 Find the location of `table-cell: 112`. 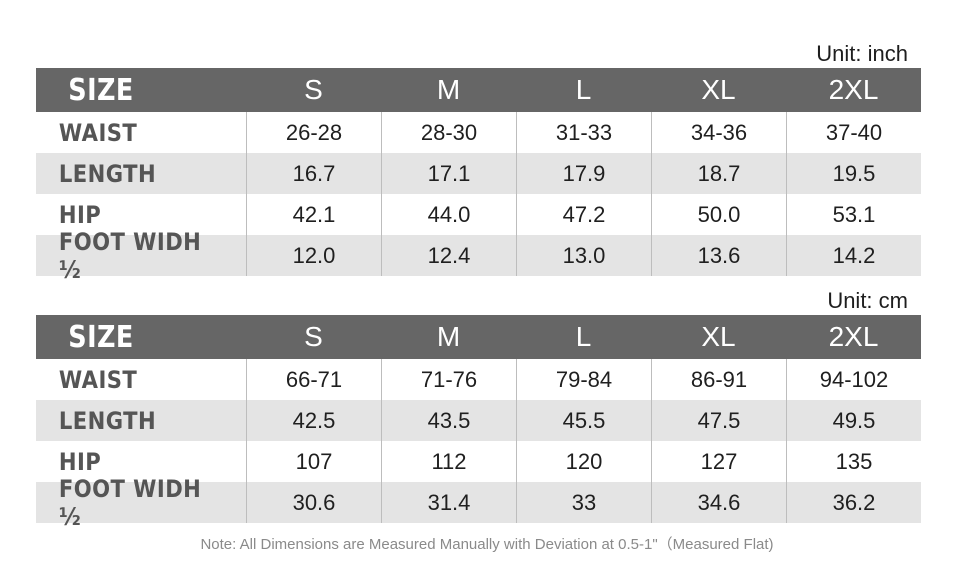

table-cell: 112 is located at coordinates (448, 461).